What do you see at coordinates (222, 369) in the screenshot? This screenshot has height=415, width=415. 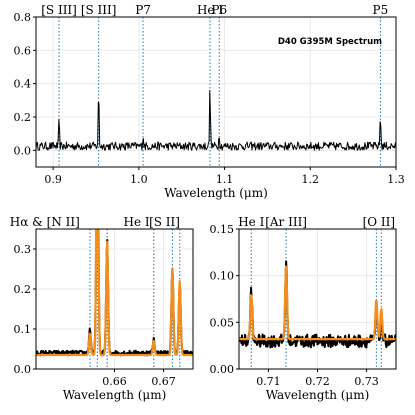 I see `y-tick-label: 0.00` at bounding box center [222, 369].